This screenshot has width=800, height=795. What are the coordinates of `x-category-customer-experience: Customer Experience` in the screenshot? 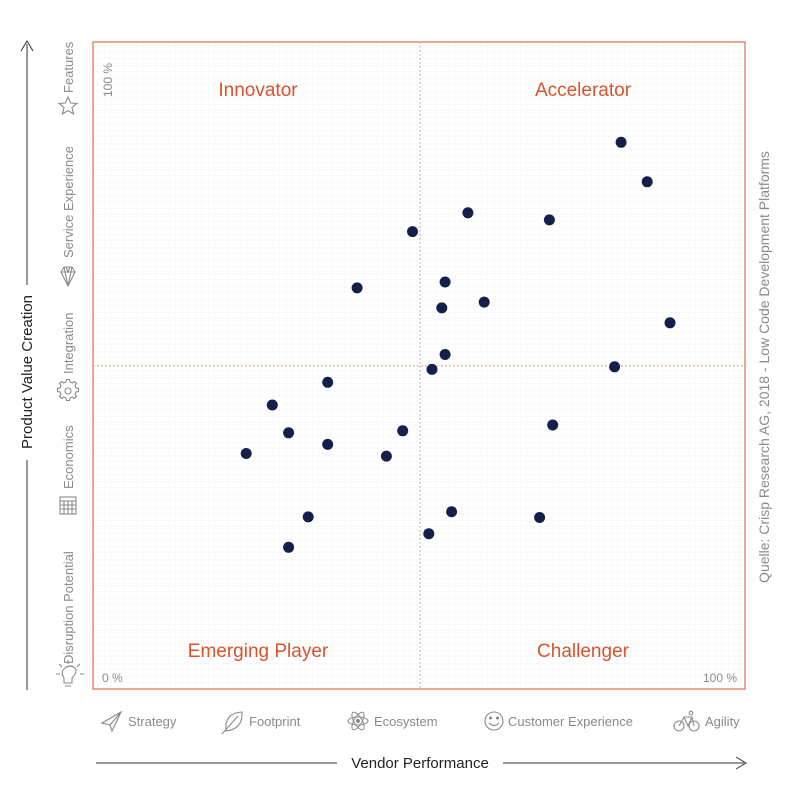 It's located at (558, 721).